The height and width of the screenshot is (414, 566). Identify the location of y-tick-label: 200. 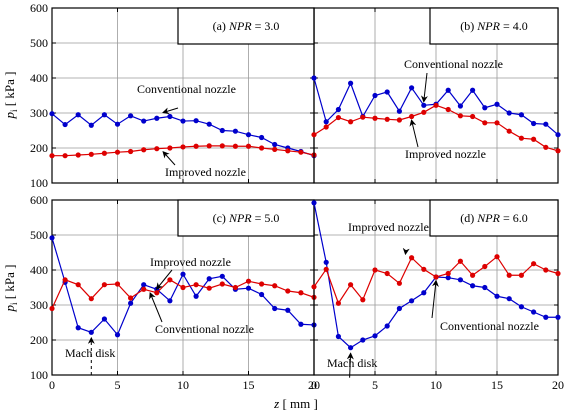
(39, 340).